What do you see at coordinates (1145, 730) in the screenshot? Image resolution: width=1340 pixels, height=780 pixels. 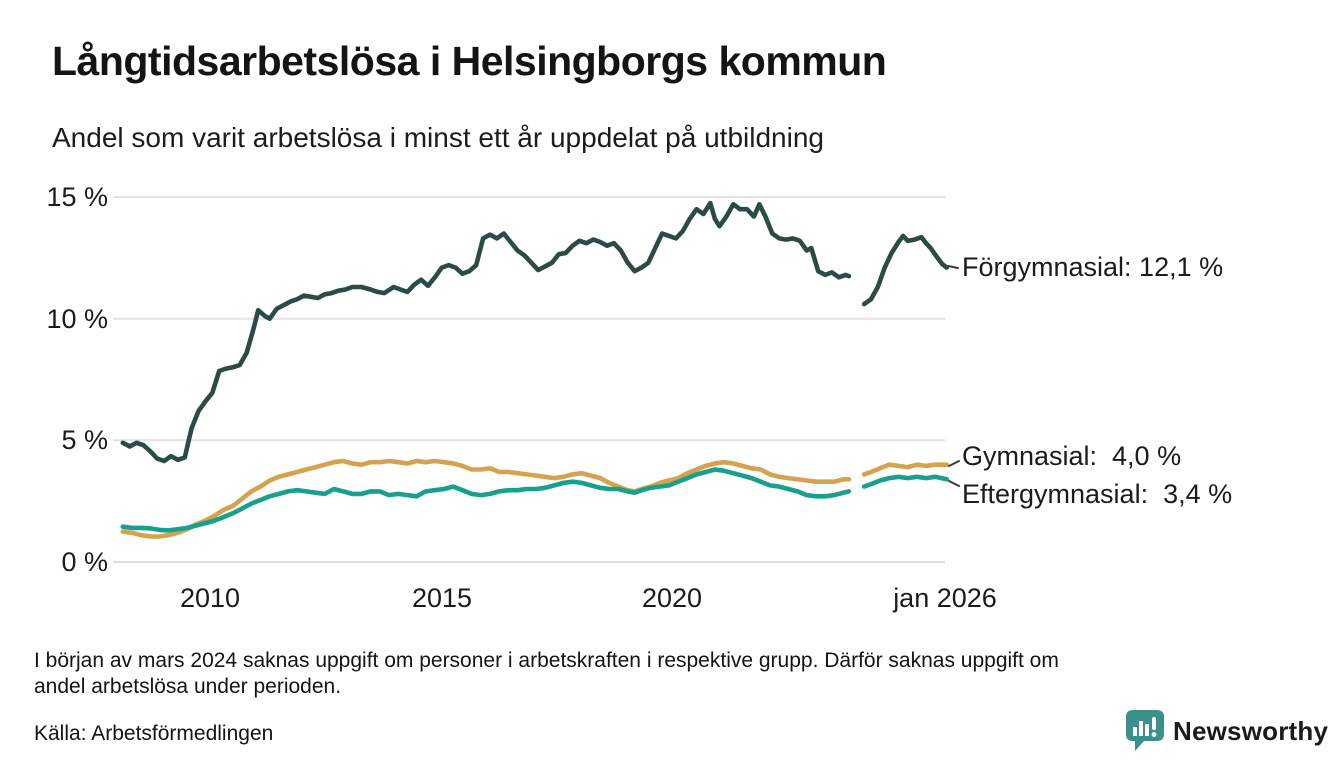 I see `bar-chart-speech-bubble-icon` at bounding box center [1145, 730].